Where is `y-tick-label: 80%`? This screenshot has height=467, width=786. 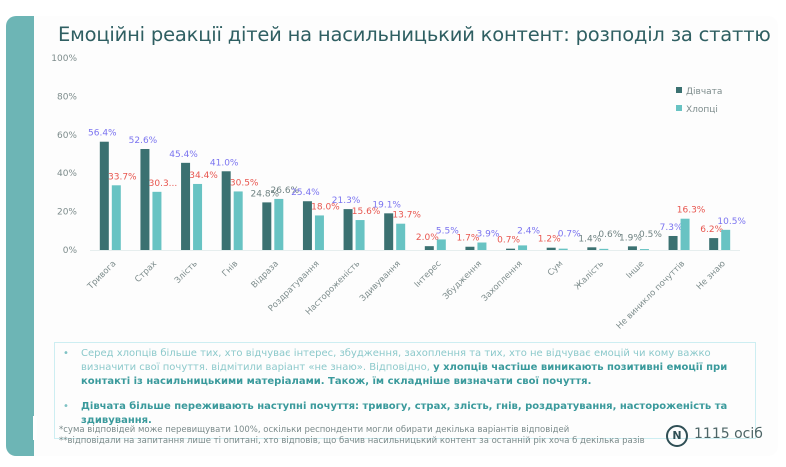
y-tick-label: 80% is located at coordinates (67, 97).